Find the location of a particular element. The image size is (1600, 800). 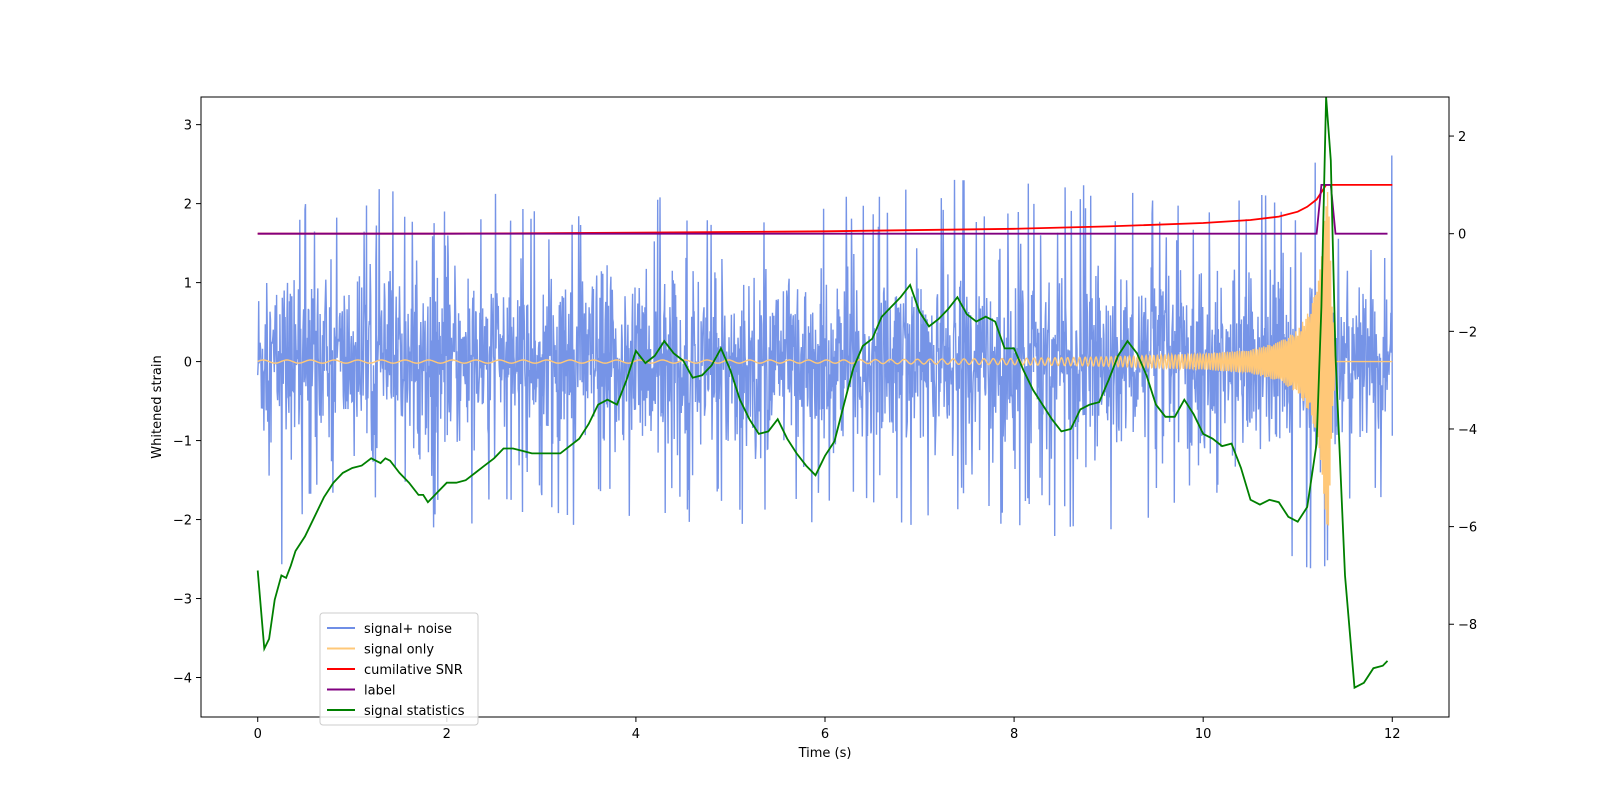

legend-label: signal statistics is located at coordinates (414, 711).